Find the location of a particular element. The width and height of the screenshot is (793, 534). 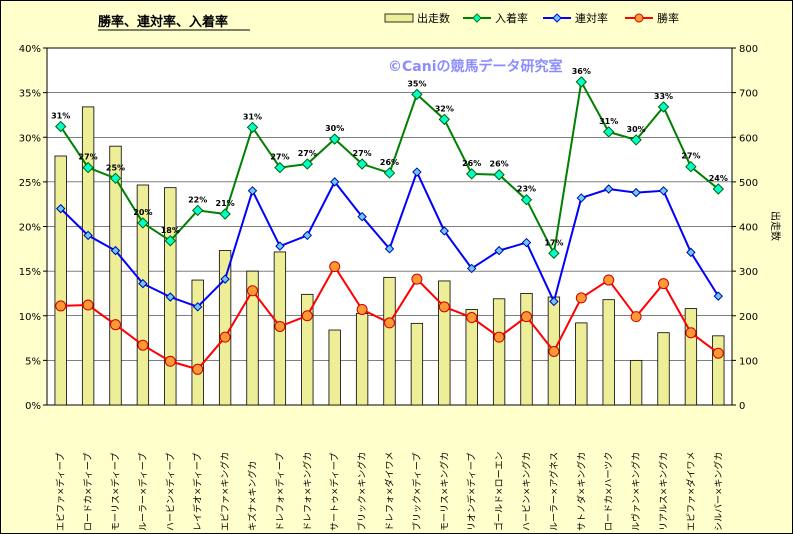

point-連対率-17 is located at coordinates (526, 242).